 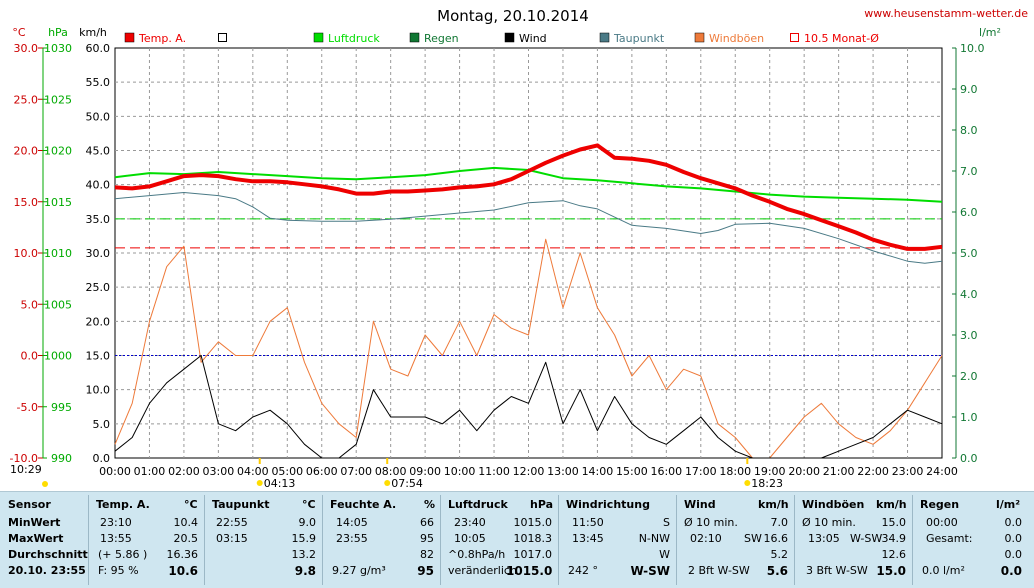 I want to click on hum-max-value: 95, so click(x=427, y=538).